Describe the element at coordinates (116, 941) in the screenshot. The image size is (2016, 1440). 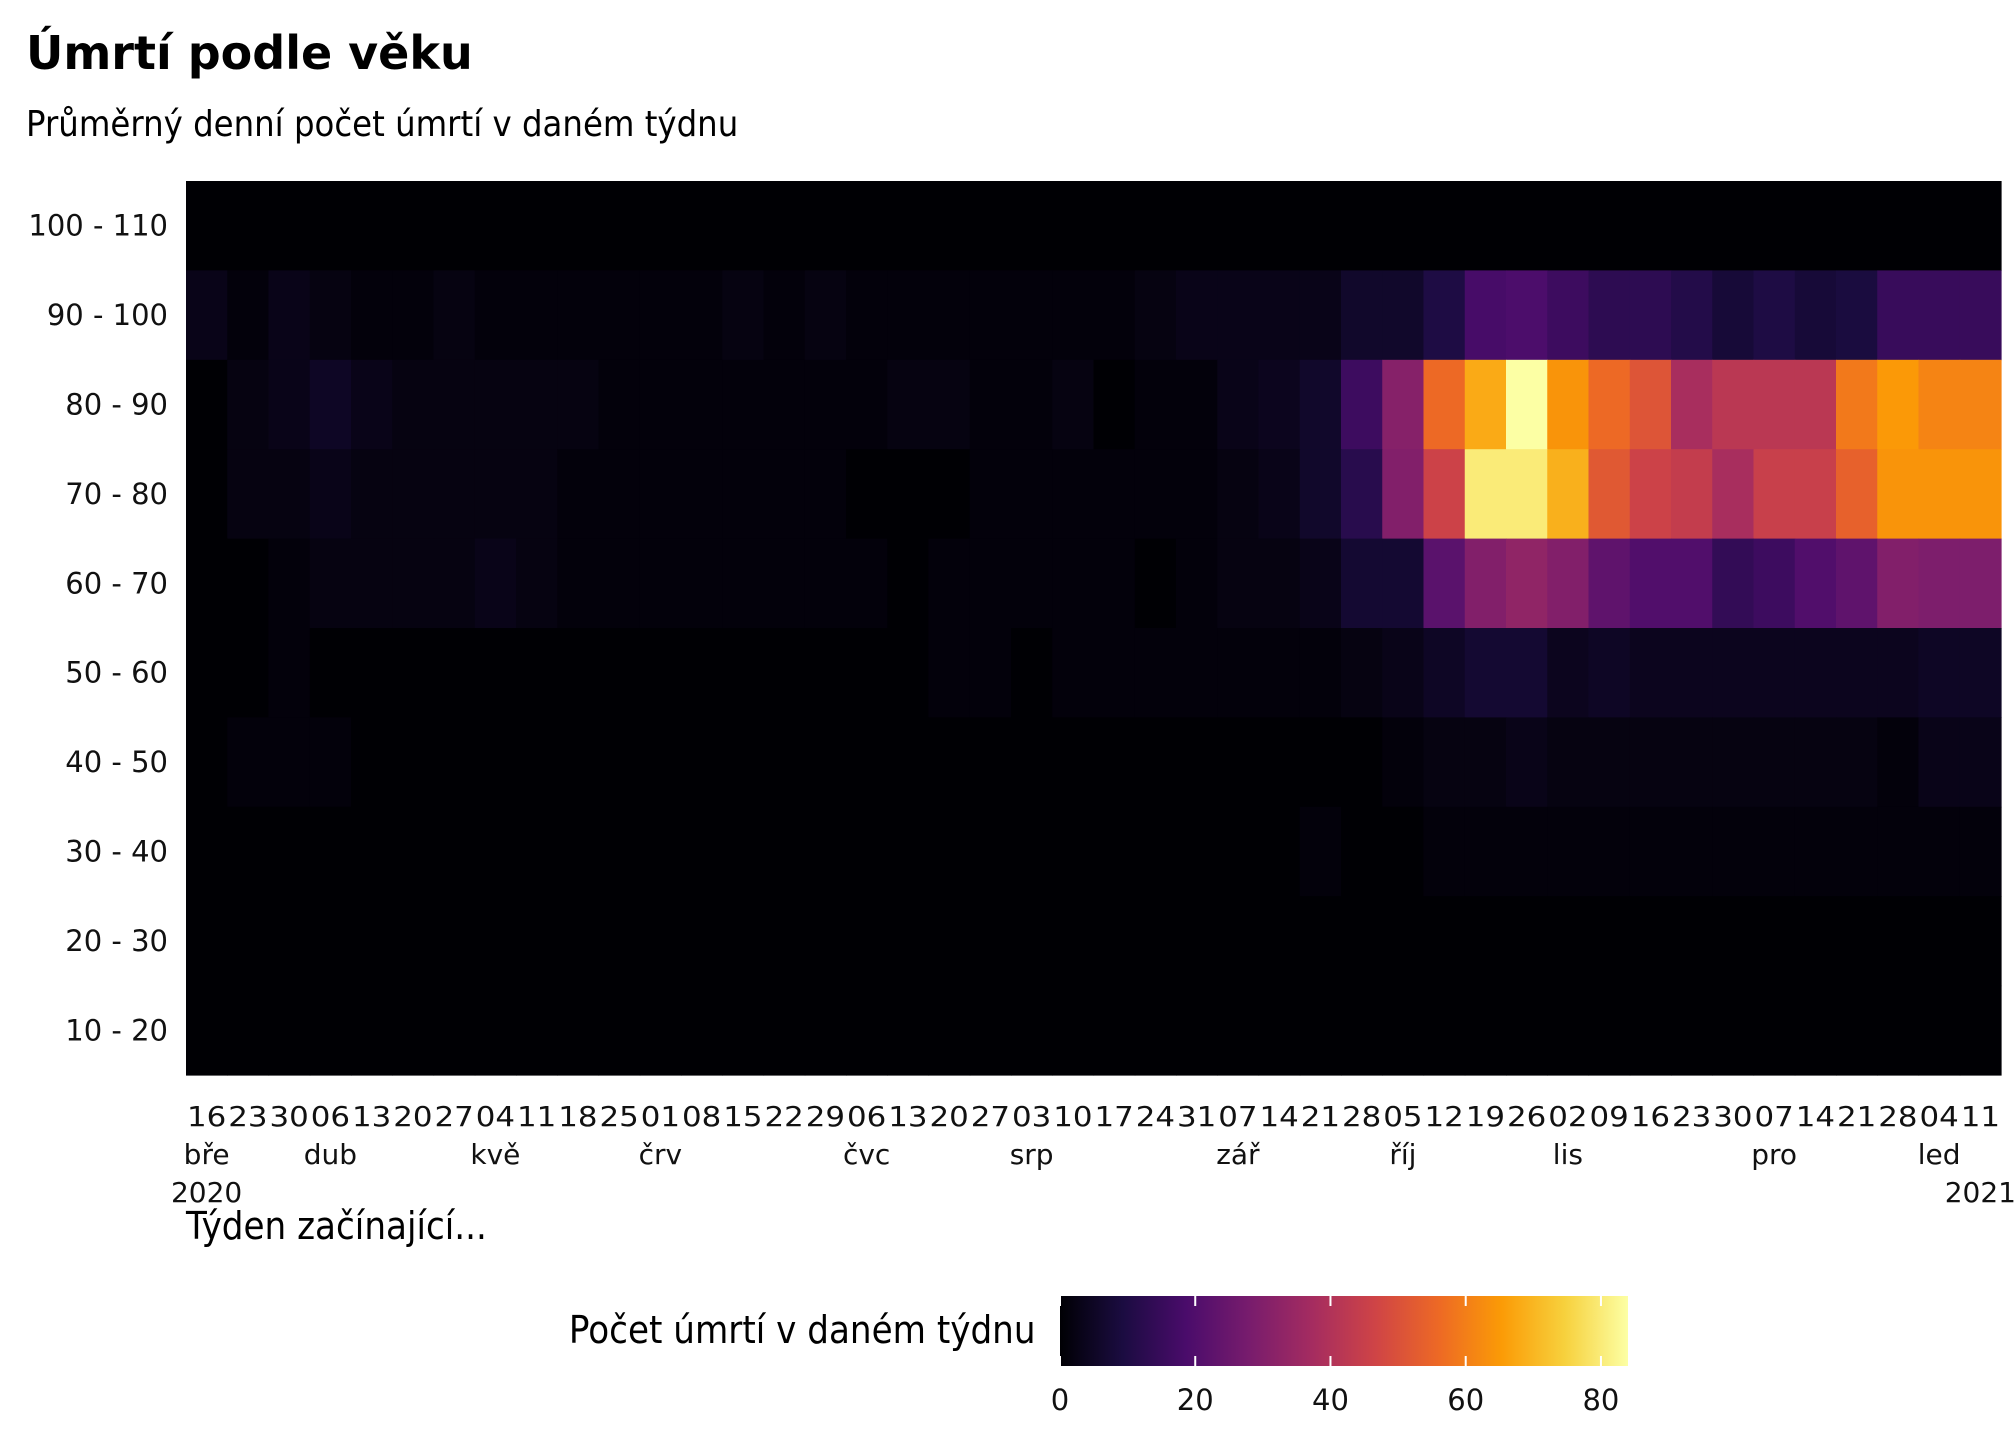
I see `y-tick-label: 20 - 30` at that location.